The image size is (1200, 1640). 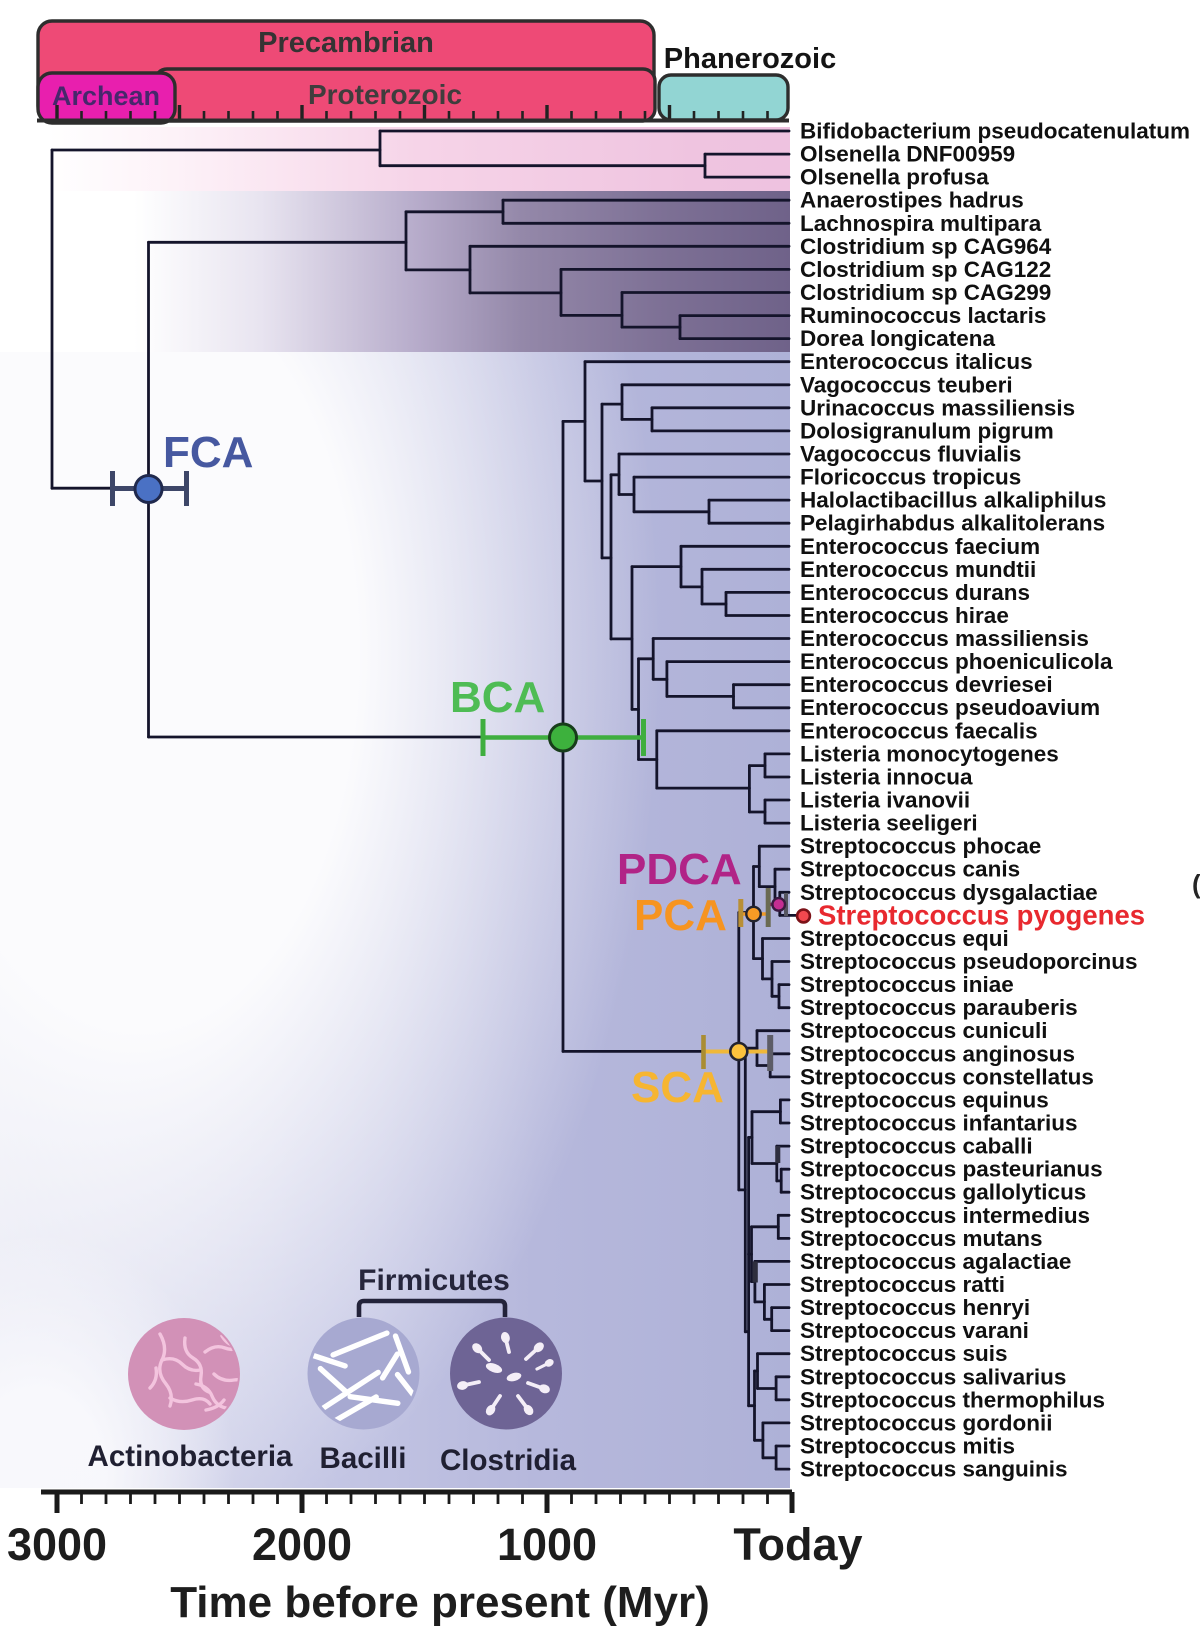 I want to click on svg-text: Enterococcus mundtii, so click(x=918, y=569).